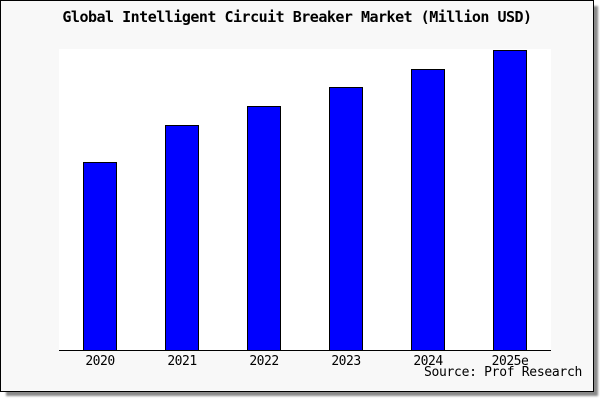 The height and width of the screenshot is (400, 600). Describe the element at coordinates (264, 361) in the screenshot. I see `x-tick-label-2022: 2022` at that location.